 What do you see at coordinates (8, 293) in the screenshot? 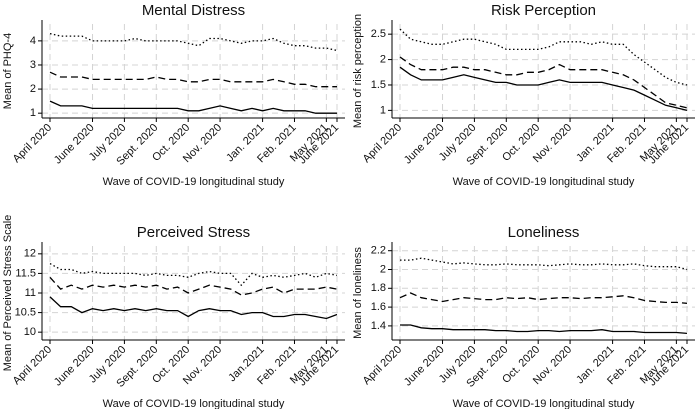
I see `y-axis-label: Mean of Perceived Stress Scale` at bounding box center [8, 293].